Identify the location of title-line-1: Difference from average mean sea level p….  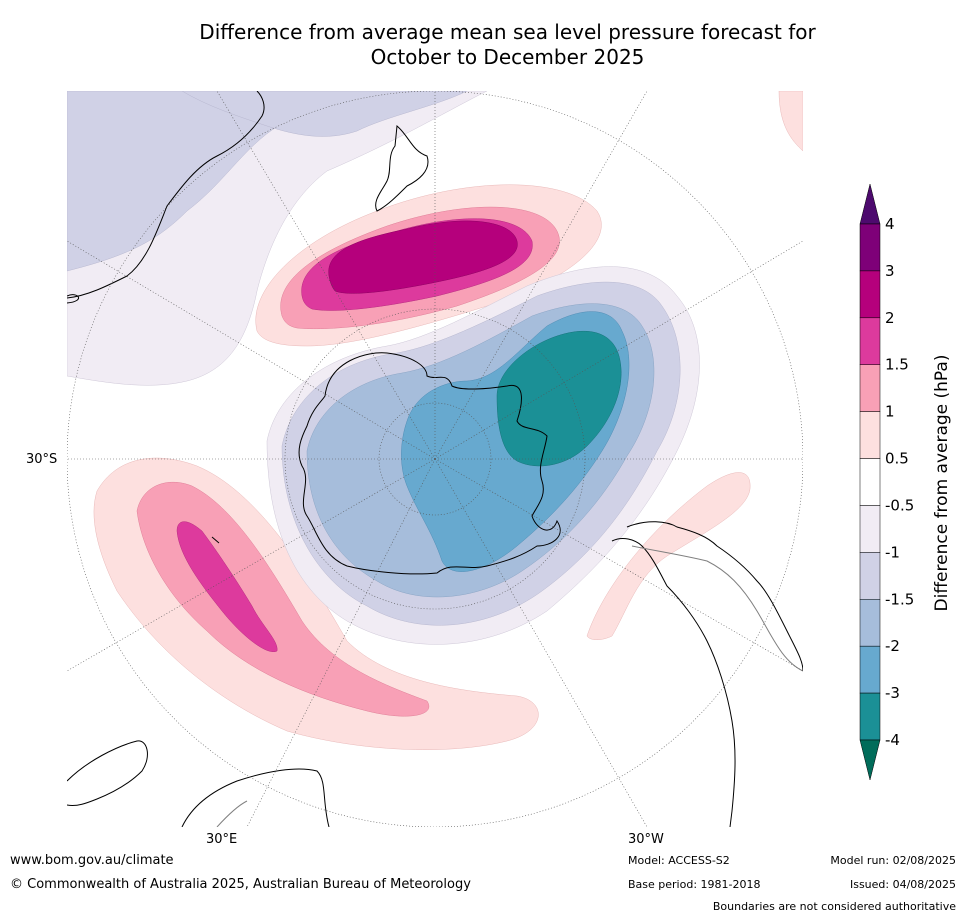
(507, 32).